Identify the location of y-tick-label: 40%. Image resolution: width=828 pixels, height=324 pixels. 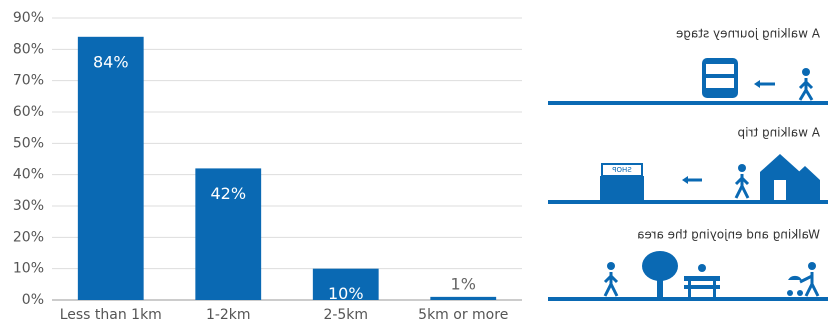
(28, 175).